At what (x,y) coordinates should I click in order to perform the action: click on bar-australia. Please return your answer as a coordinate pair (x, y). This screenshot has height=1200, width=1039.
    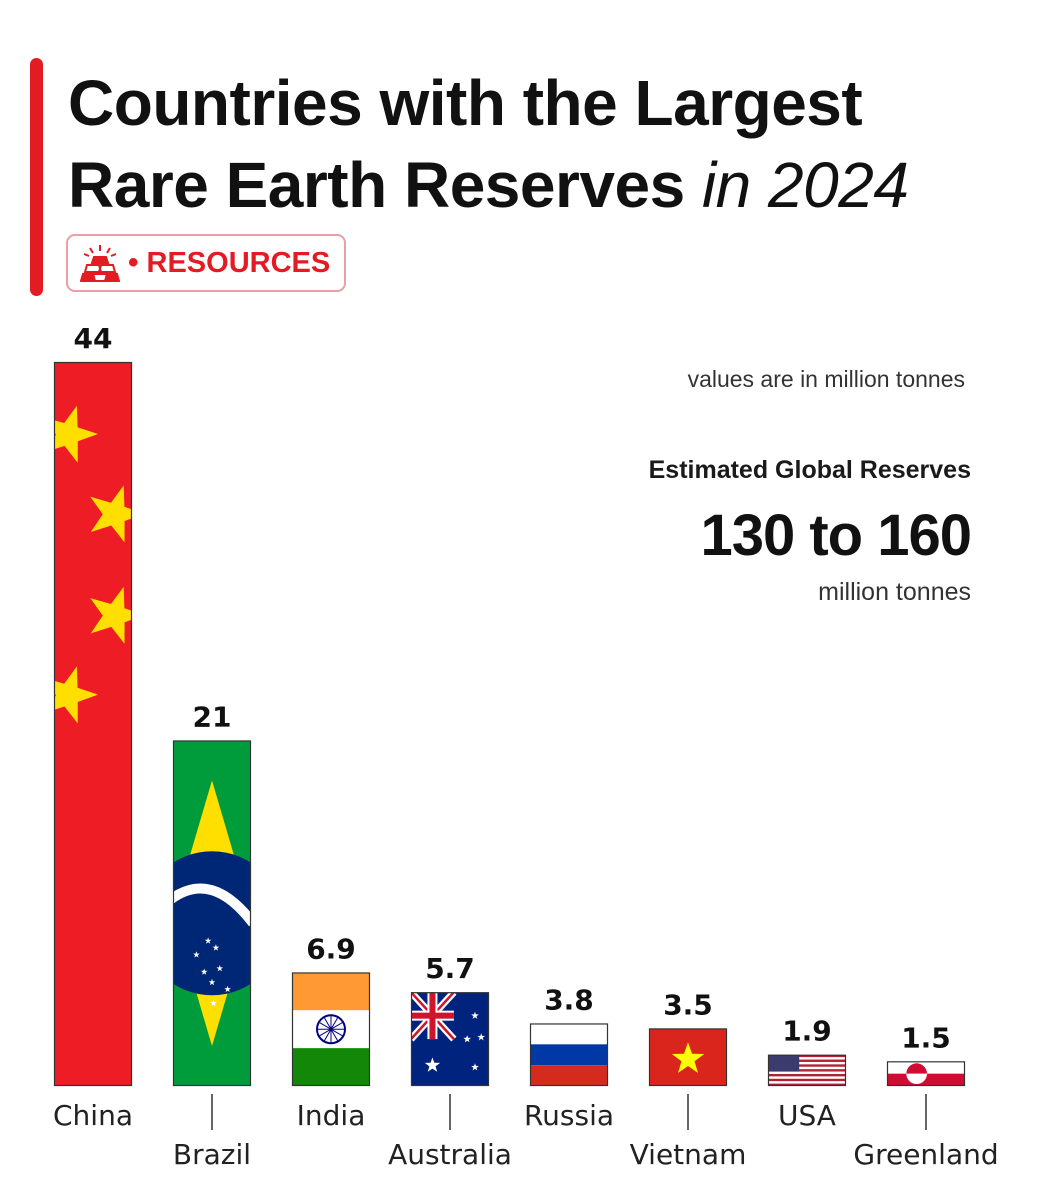
    Looking at the image, I should click on (450, 1039).